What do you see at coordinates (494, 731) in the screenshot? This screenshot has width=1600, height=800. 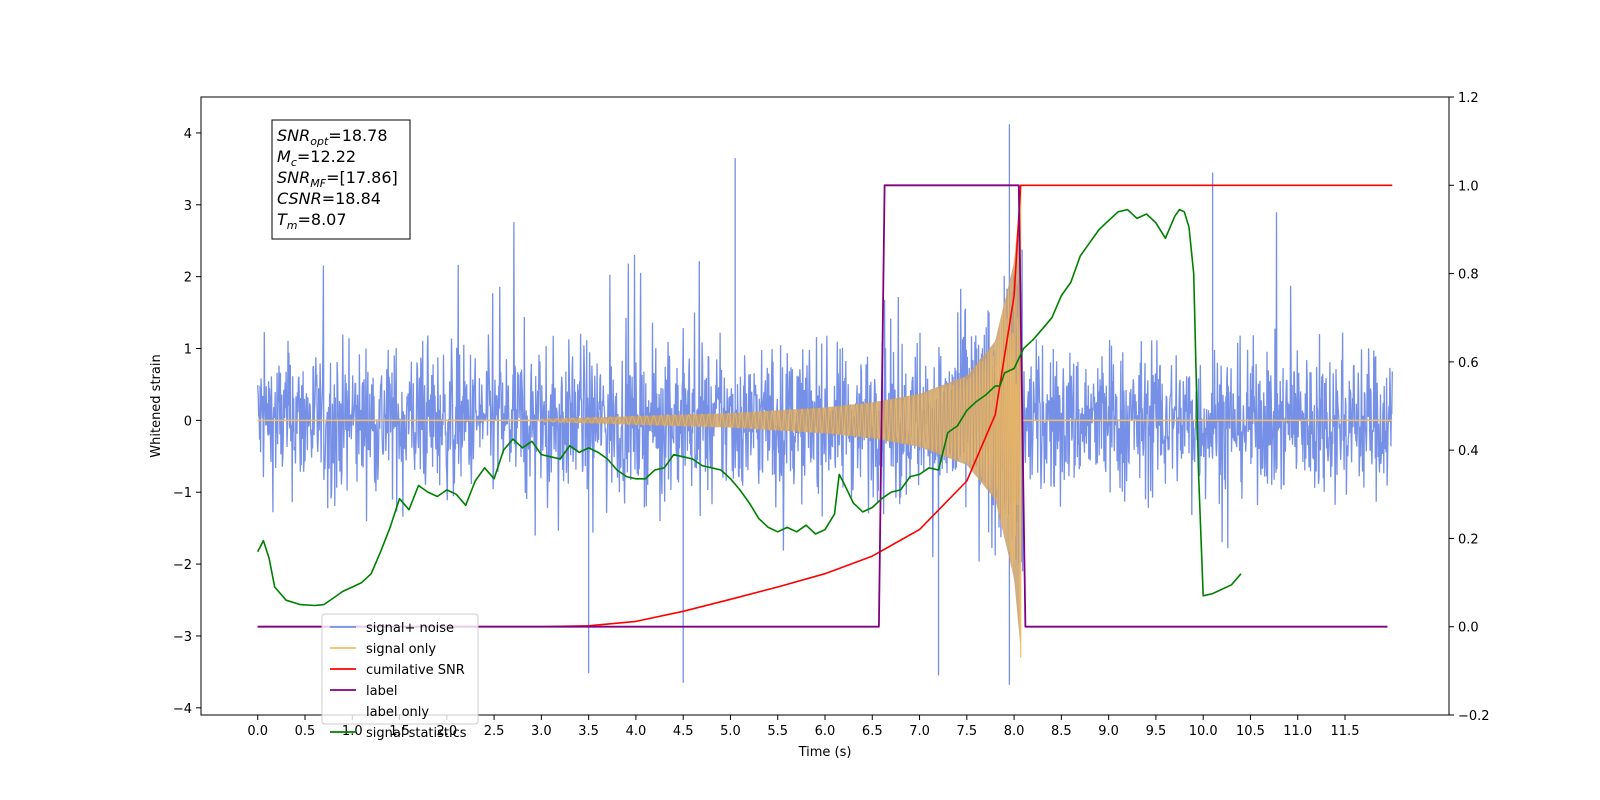 I see `x-tick-label: 2.5` at bounding box center [494, 731].